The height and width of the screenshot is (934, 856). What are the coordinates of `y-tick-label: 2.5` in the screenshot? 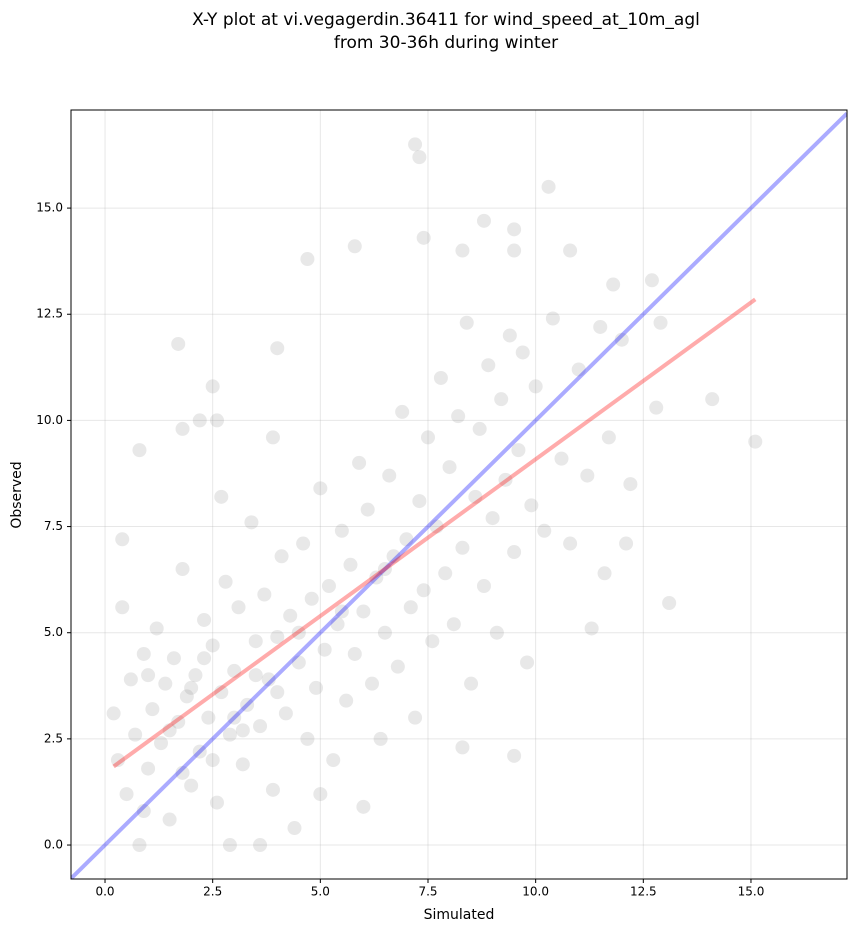 It's located at (53, 738).